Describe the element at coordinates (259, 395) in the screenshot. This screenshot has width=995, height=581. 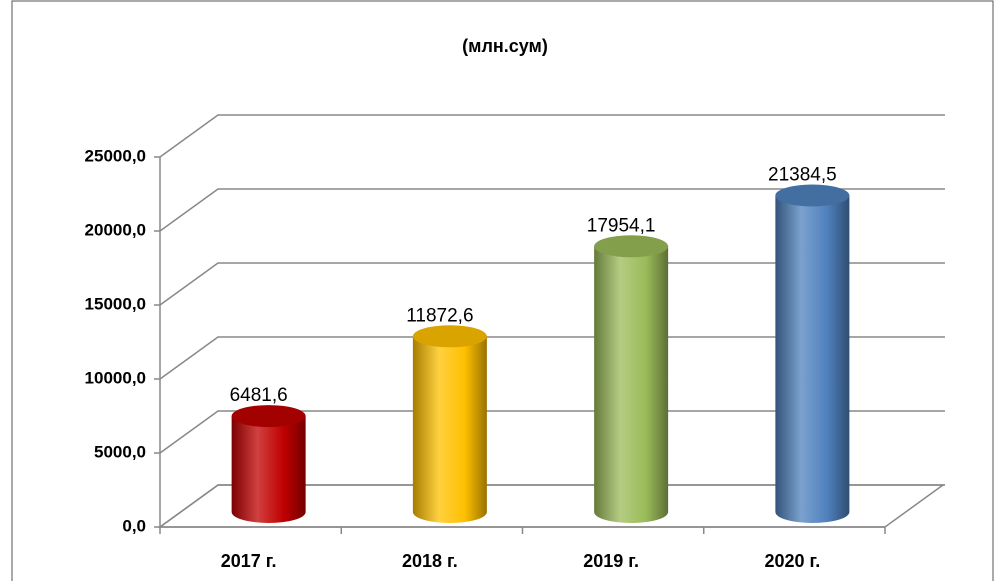
I see `value-label: 6481,6` at that location.